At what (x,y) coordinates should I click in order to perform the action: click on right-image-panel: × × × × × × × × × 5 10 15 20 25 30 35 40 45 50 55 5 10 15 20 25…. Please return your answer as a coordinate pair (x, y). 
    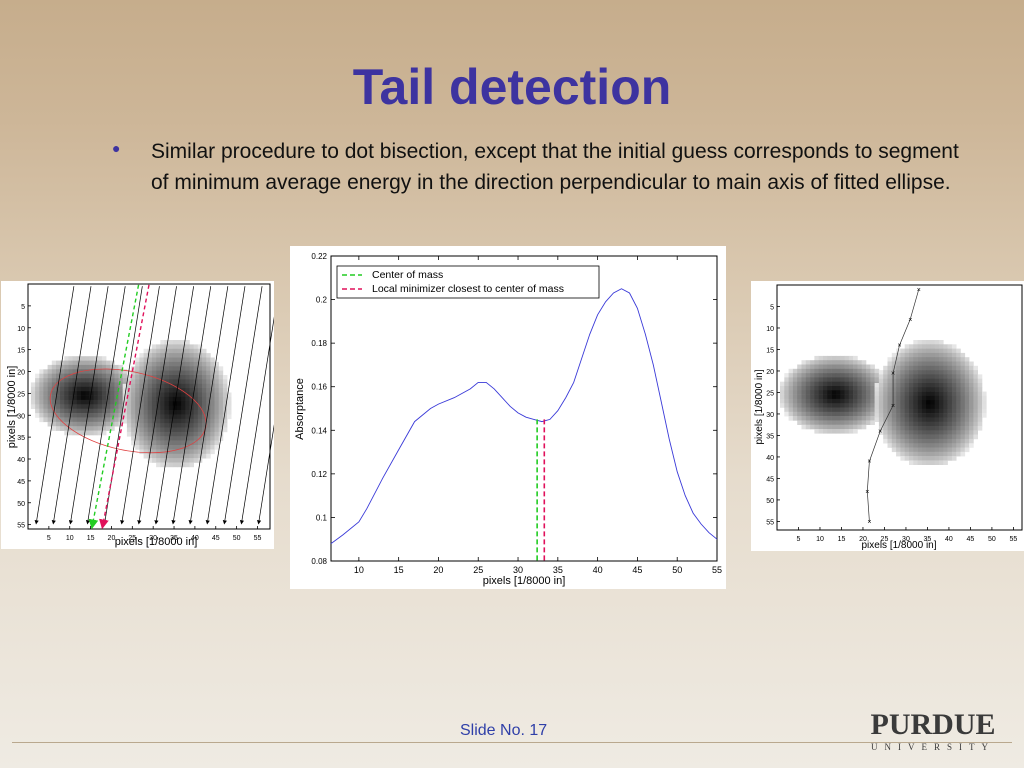
    Looking at the image, I should click on (887, 416).